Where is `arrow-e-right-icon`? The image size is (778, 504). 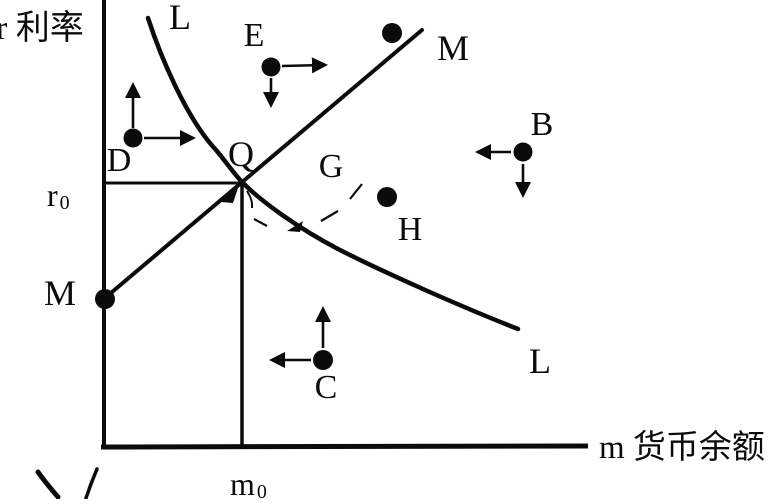
arrow-e-right-icon is located at coordinates (305, 65).